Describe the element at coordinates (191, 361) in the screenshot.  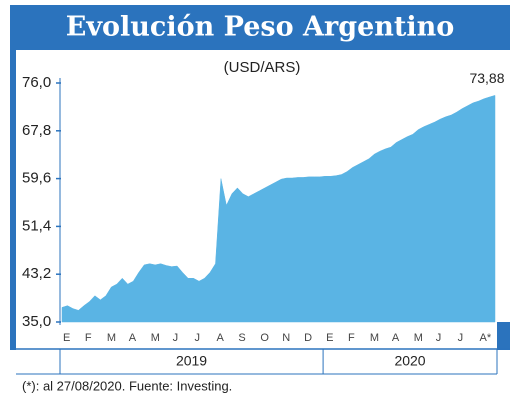
I see `year-label: 2019` at that location.